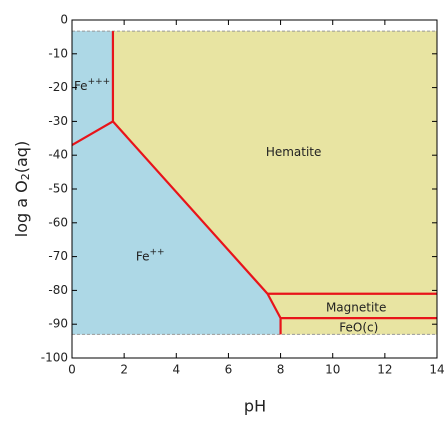  I want to click on y-tick-label: -90, so click(58, 324).